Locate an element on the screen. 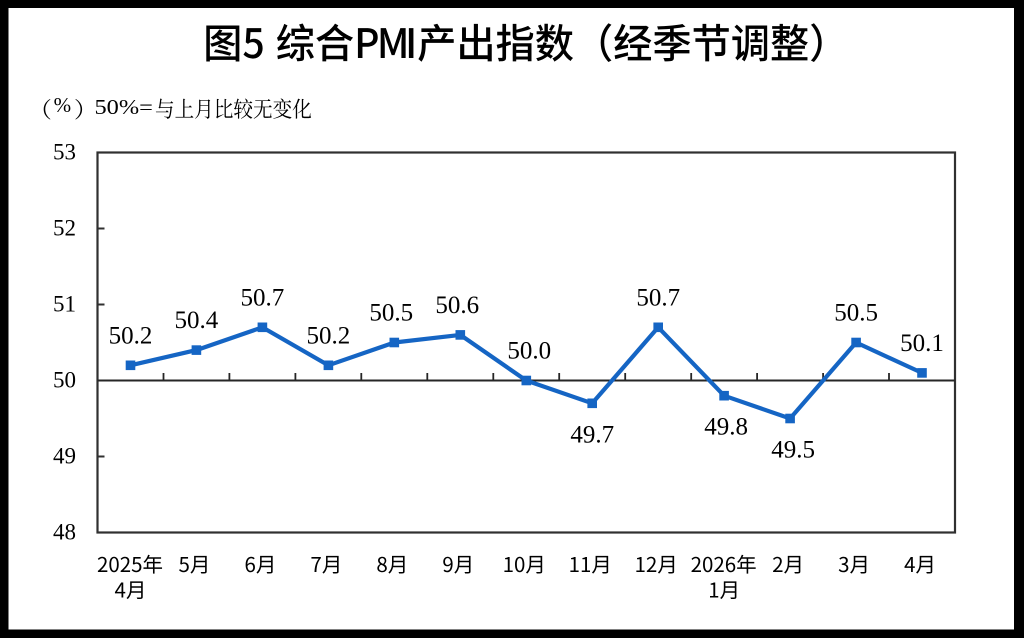 Image resolution: width=1024 pixels, height=638 pixels. svg-text: 50.4 is located at coordinates (197, 320).